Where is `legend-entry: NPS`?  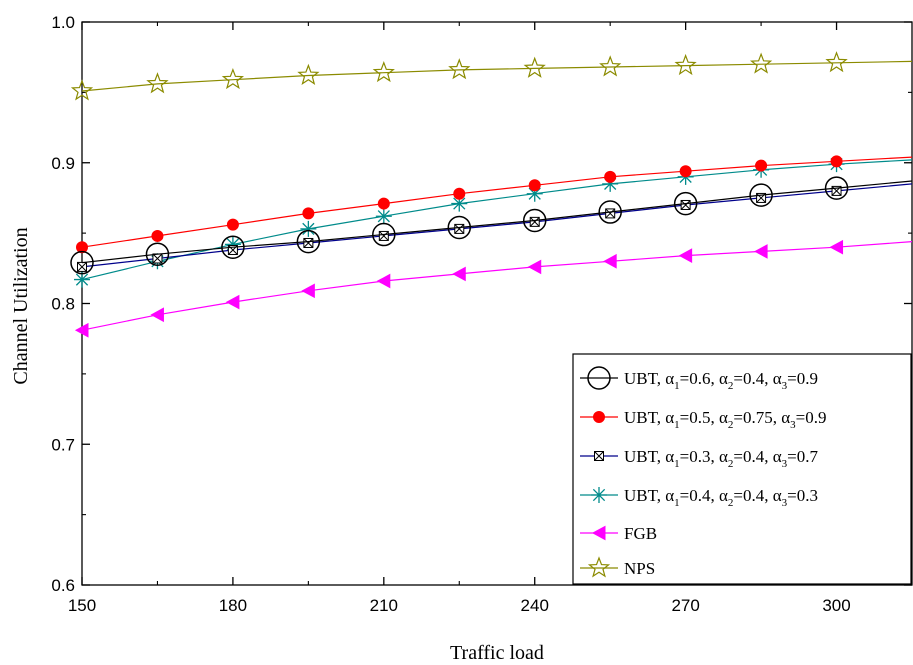
legend-entry: NPS is located at coordinates (617, 567).